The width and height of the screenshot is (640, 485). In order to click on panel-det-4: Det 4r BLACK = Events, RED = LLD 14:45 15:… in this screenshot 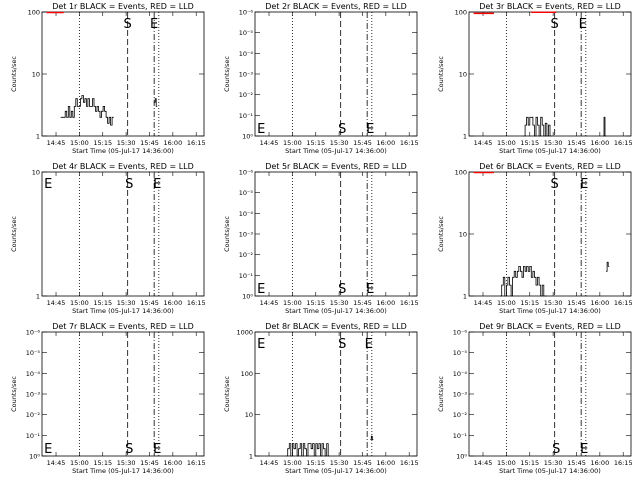, I will do `click(108, 238)`.